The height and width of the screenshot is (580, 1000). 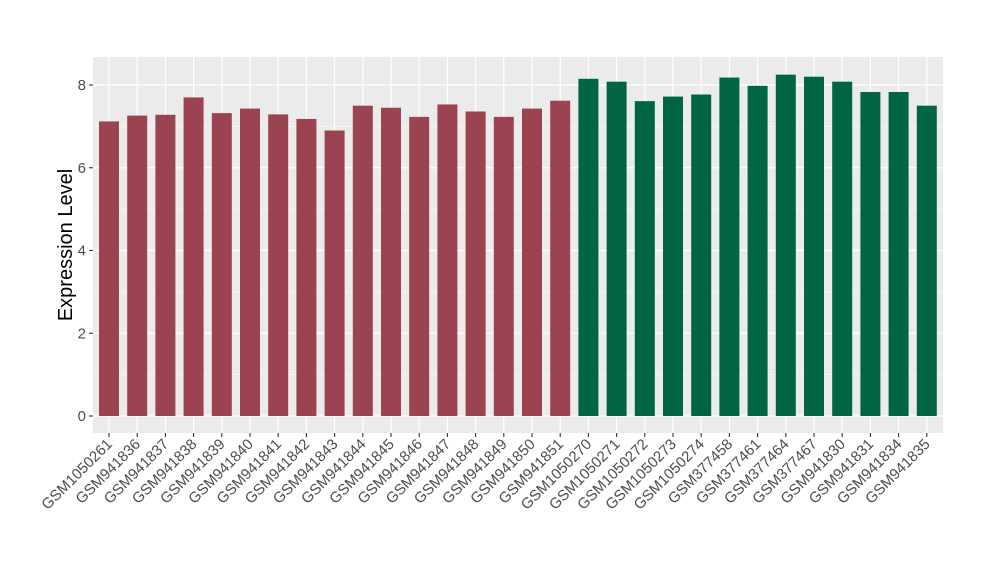 I want to click on y-tick-label: 8, so click(x=82, y=85).